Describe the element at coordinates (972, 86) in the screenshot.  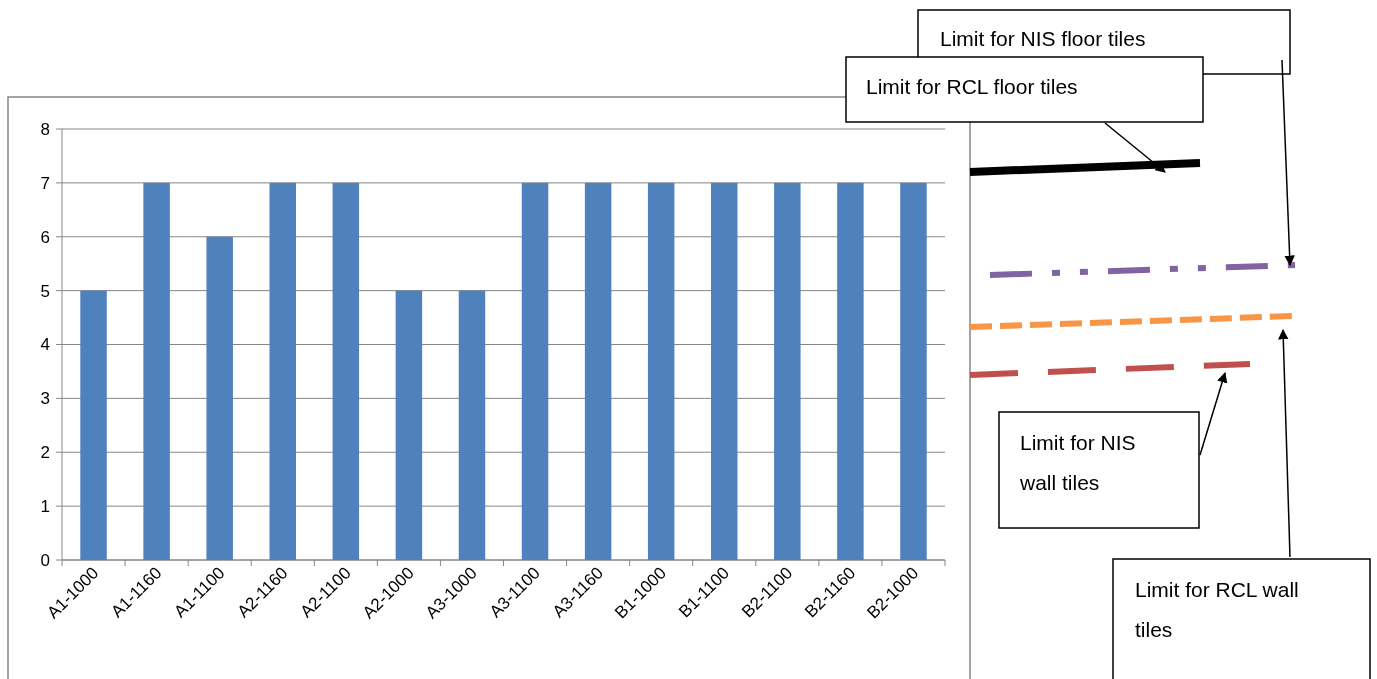
I see `text: Limit for RCL floor tiles` at that location.